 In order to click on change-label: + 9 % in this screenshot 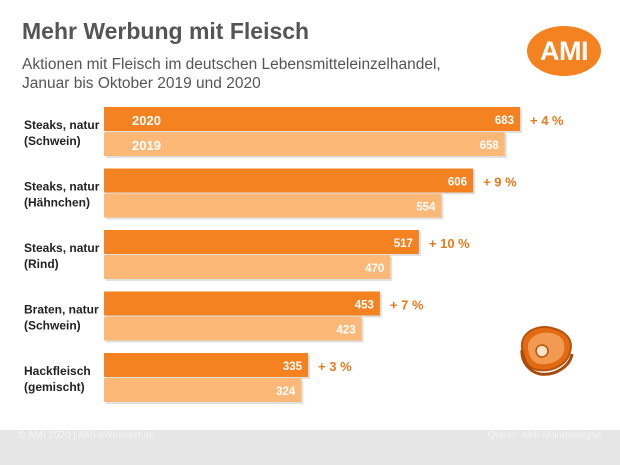, I will do `click(500, 182)`.